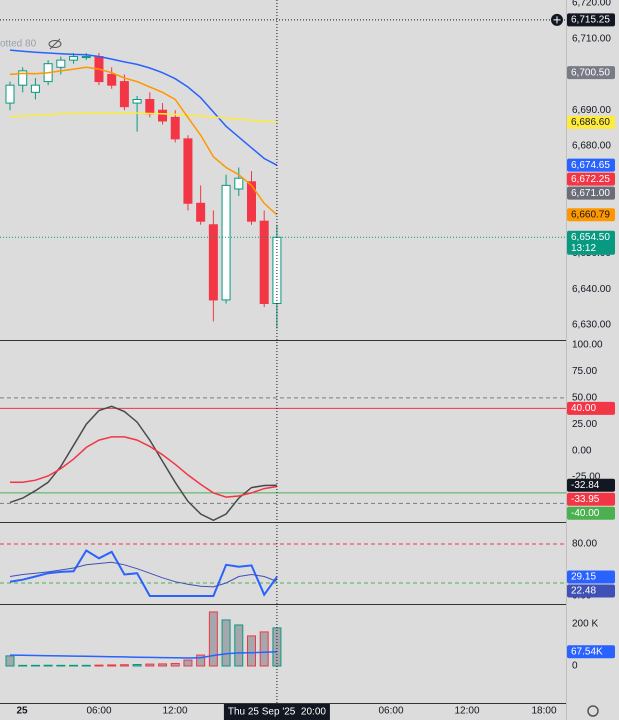 This screenshot has height=720, width=619. What do you see at coordinates (585, 513) in the screenshot?
I see `price-badge-label: -40.00` at bounding box center [585, 513].